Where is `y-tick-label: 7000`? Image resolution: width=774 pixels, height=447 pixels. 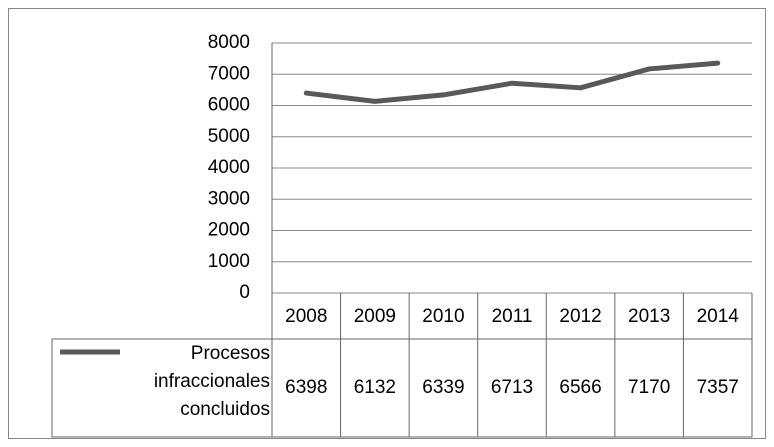 y-tick-label: 7000 is located at coordinates (229, 73).